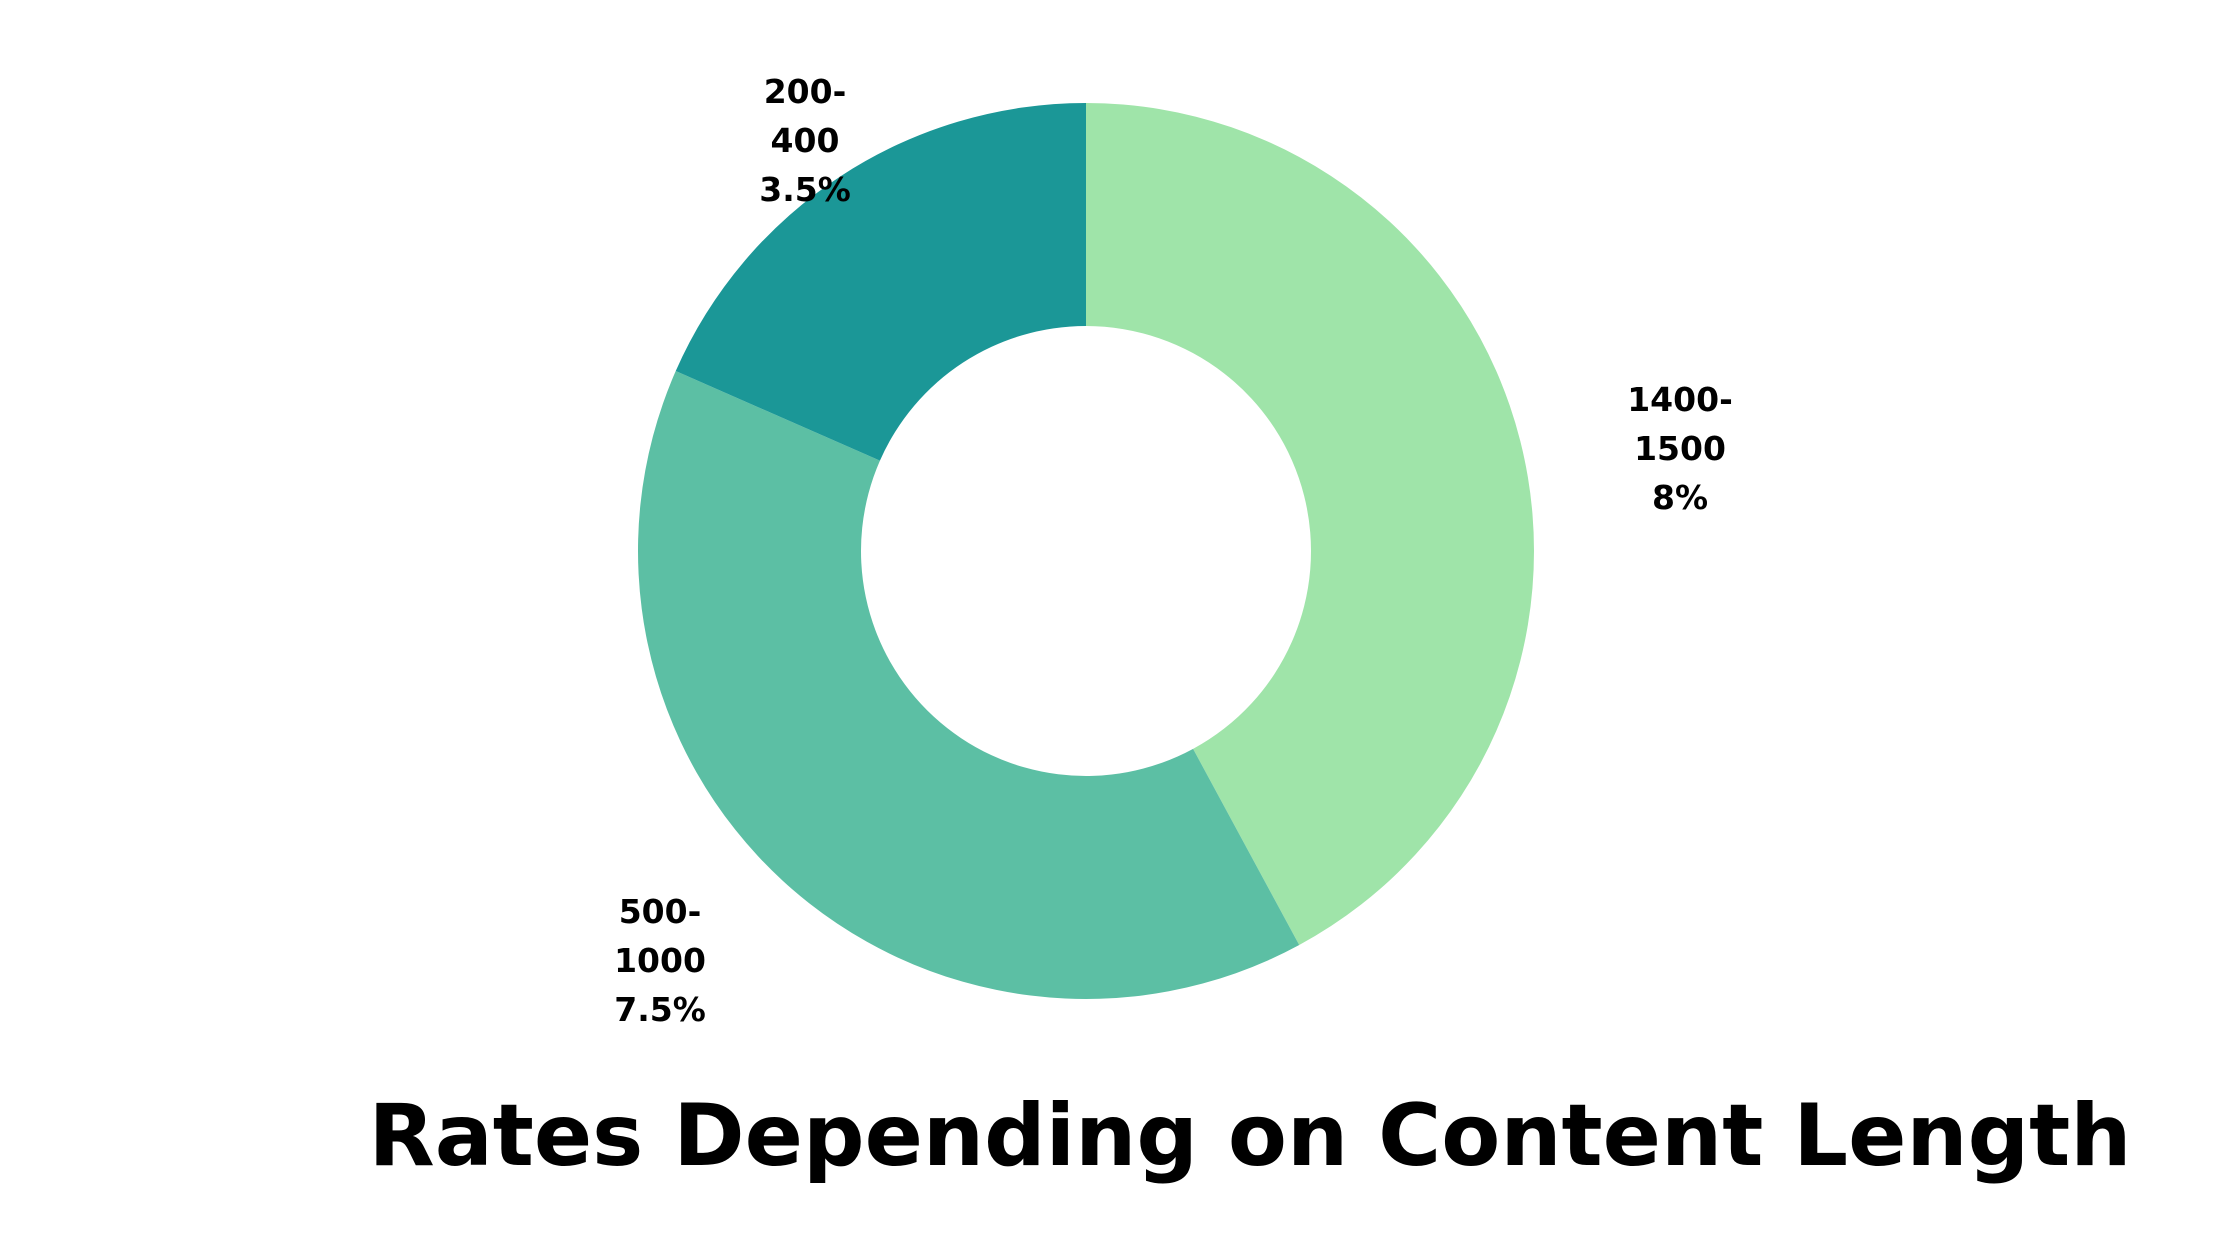 This screenshot has width=2240, height=1260. What do you see at coordinates (1680, 399) in the screenshot?
I see `slice-category-line-1: 1400-` at bounding box center [1680, 399].